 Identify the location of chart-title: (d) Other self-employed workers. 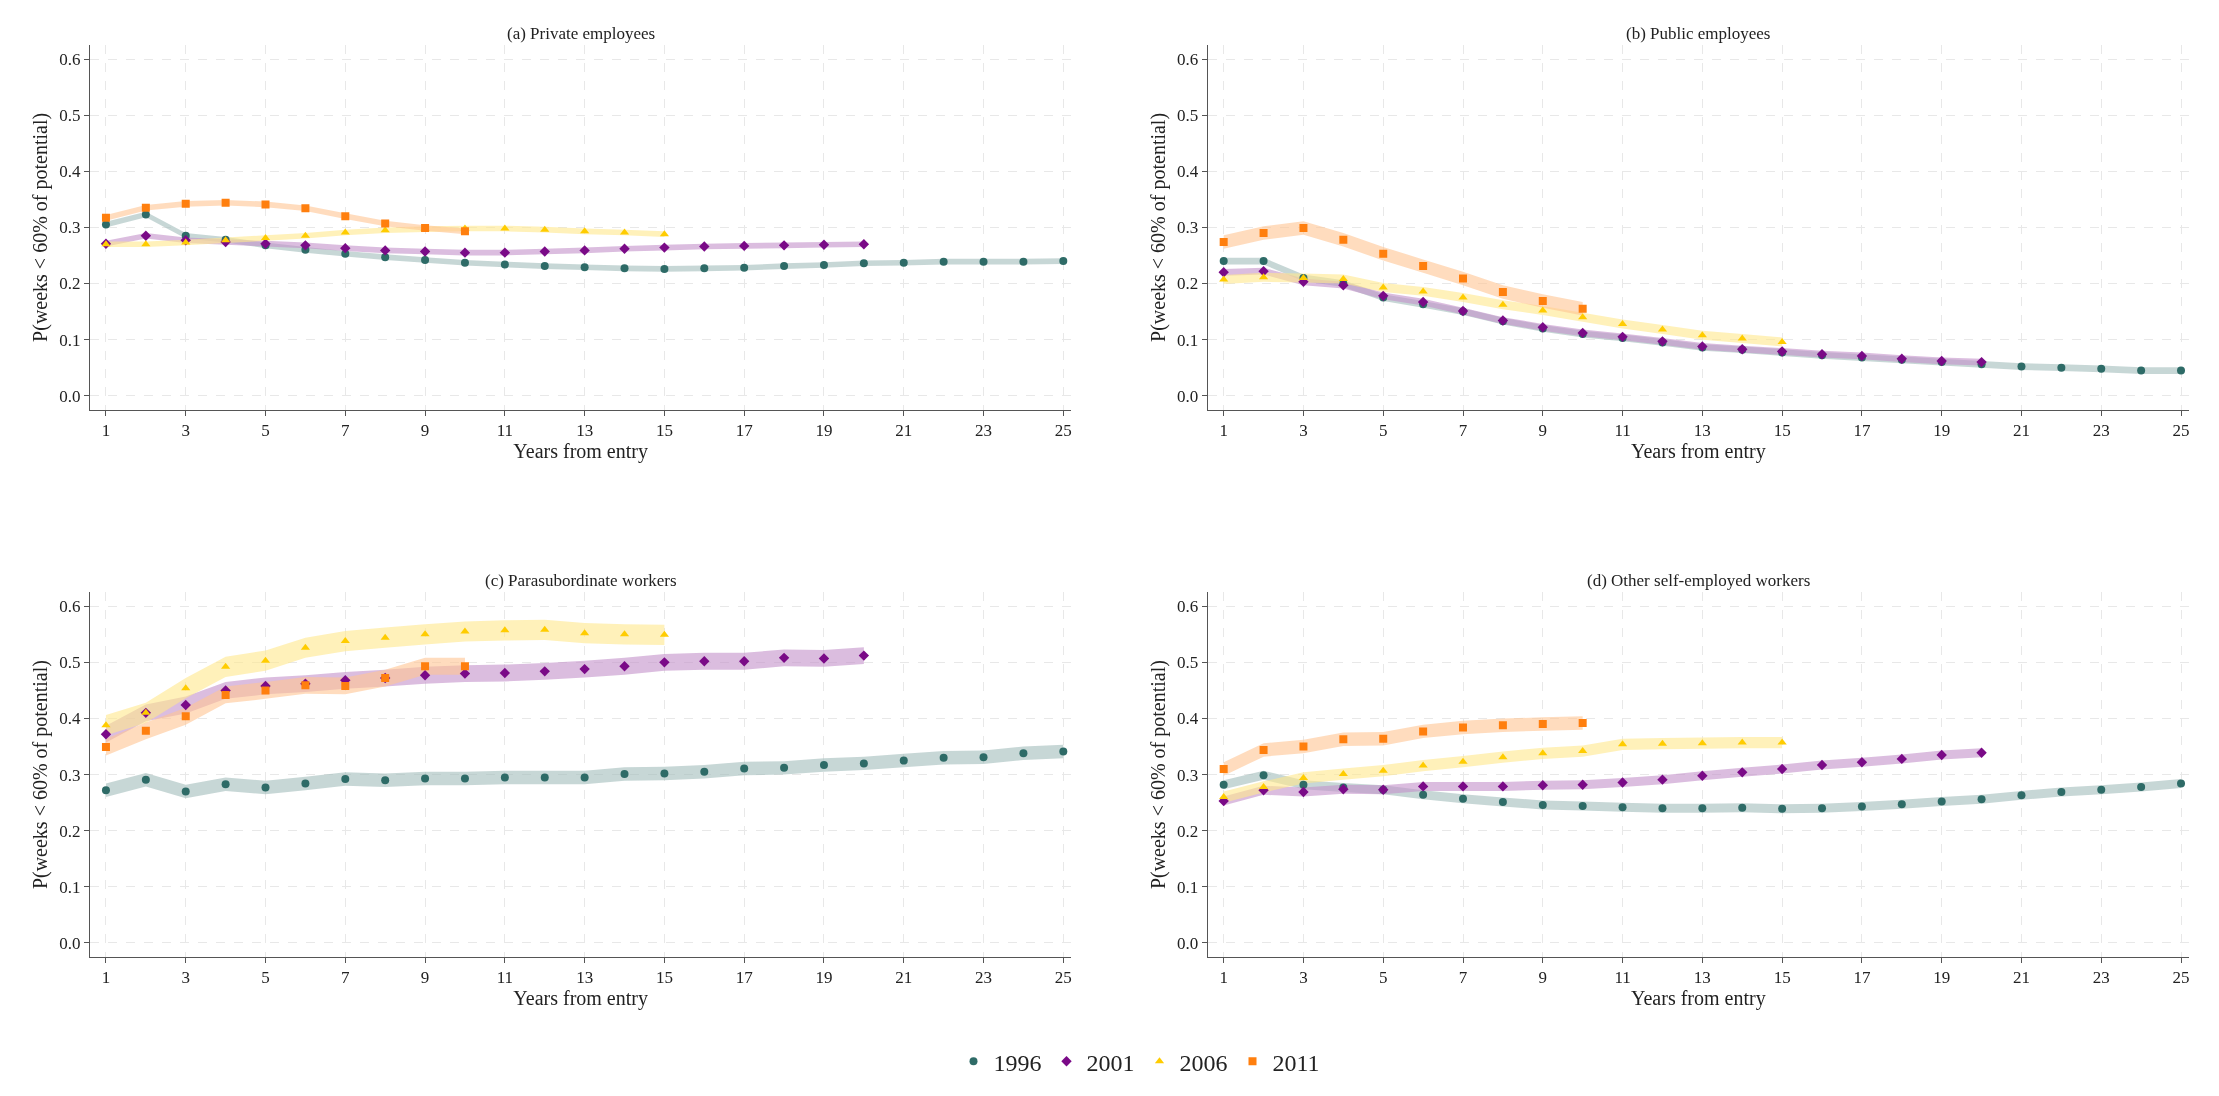
(1699, 580).